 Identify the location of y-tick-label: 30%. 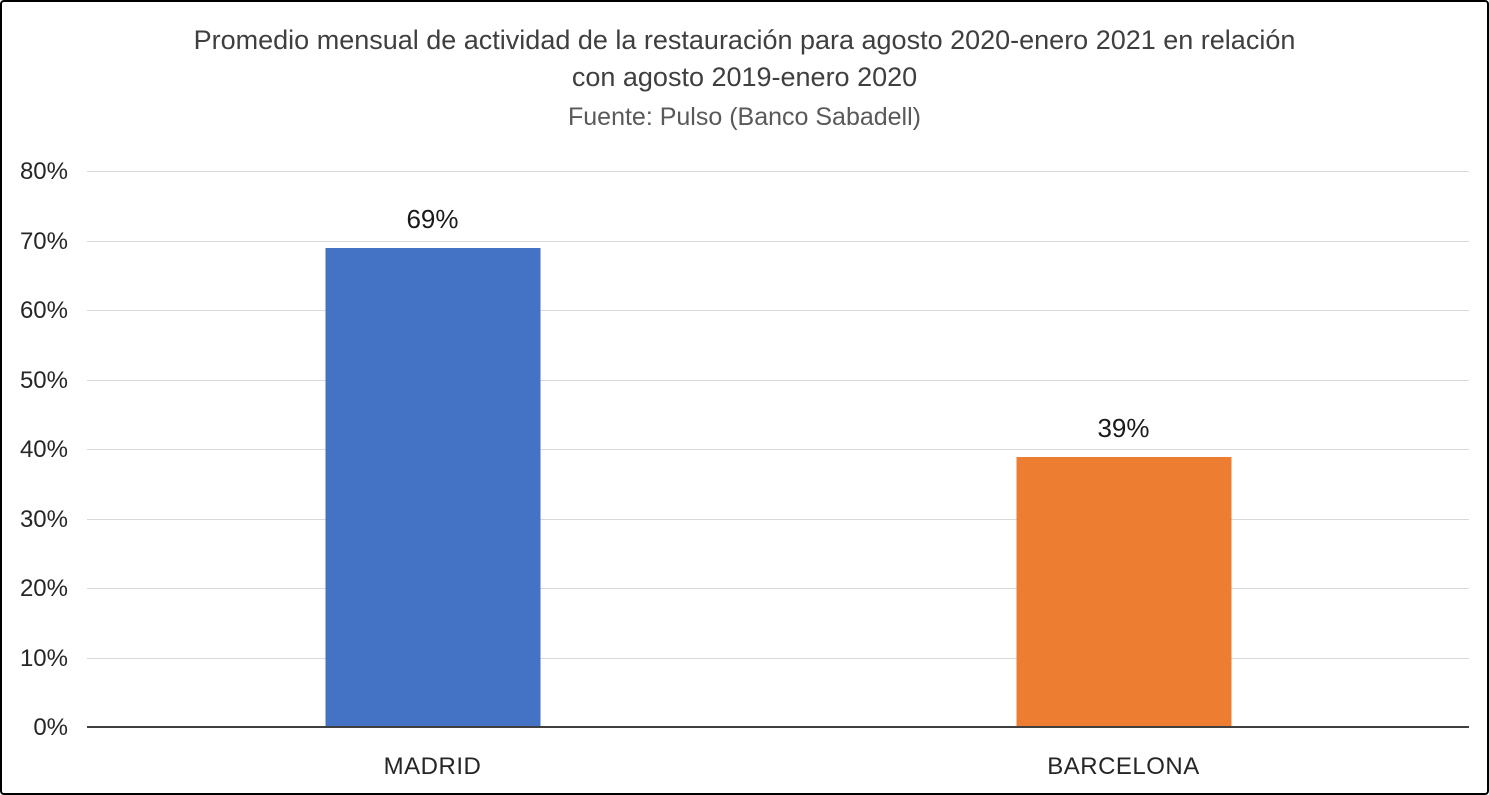
(43, 519).